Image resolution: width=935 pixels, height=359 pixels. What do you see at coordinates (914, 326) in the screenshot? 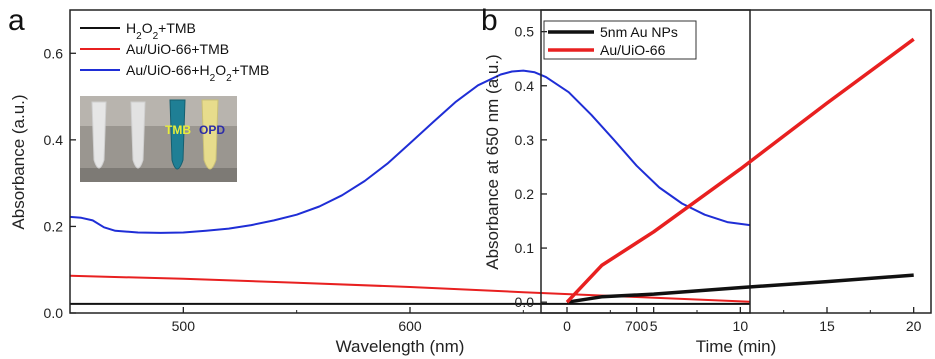
I see `x-tick-label: 20` at bounding box center [914, 326].